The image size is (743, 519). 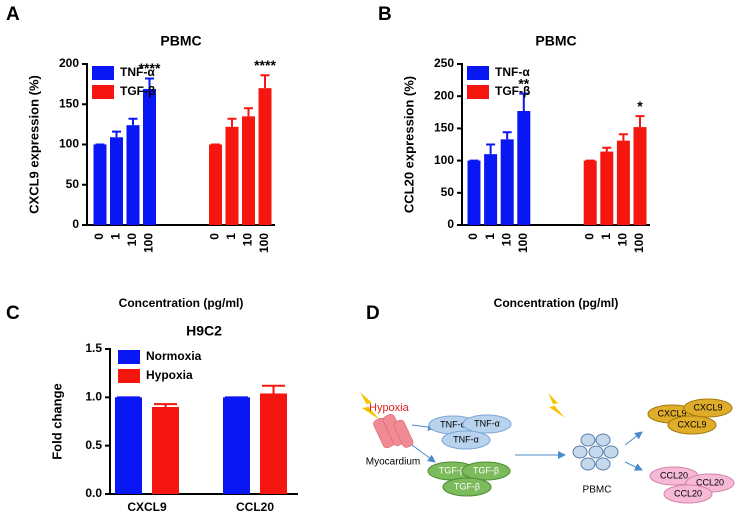 I want to click on panel-letter: D, so click(x=373, y=313).